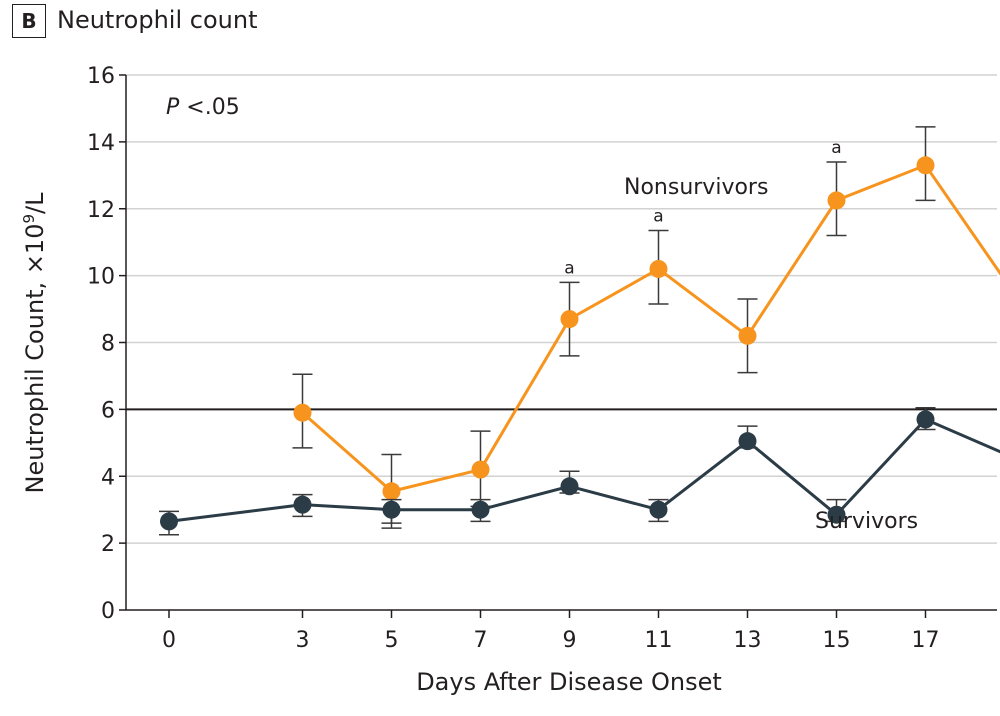 The height and width of the screenshot is (716, 1000). I want to click on p-value-text: <.05, so click(209, 107).